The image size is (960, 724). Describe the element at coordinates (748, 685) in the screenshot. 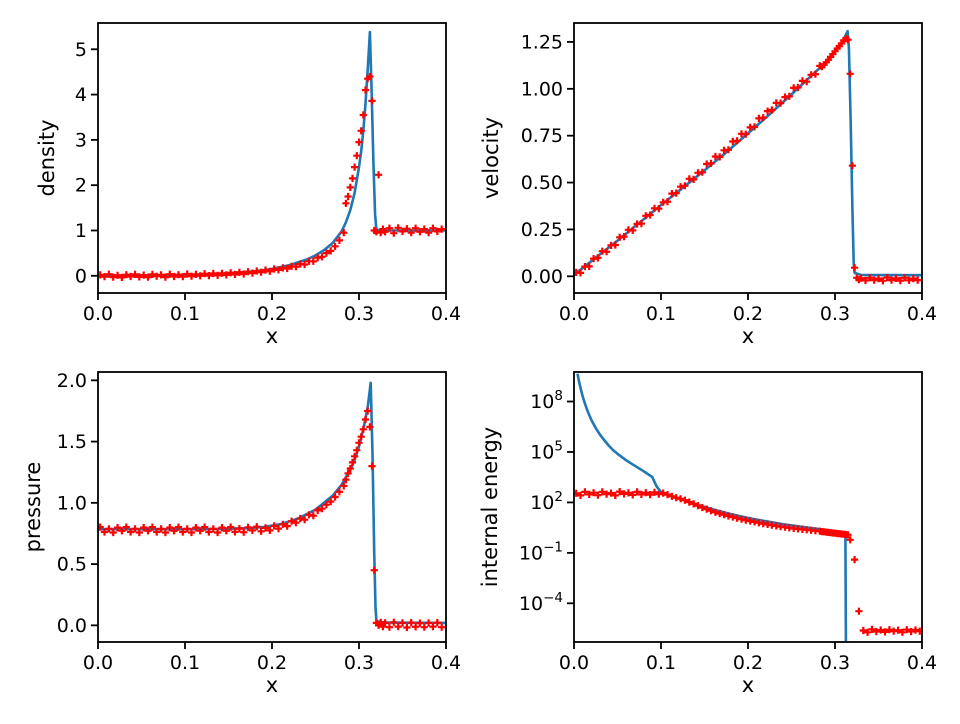

I see `x-axis-label-energy: x` at that location.